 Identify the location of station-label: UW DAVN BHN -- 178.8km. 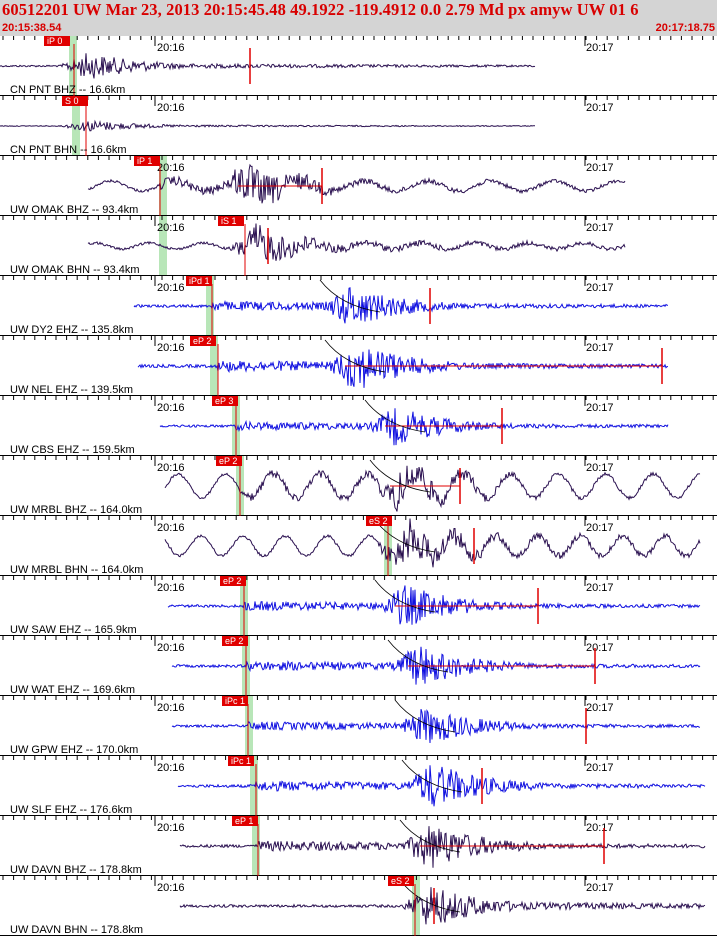
(76, 930).